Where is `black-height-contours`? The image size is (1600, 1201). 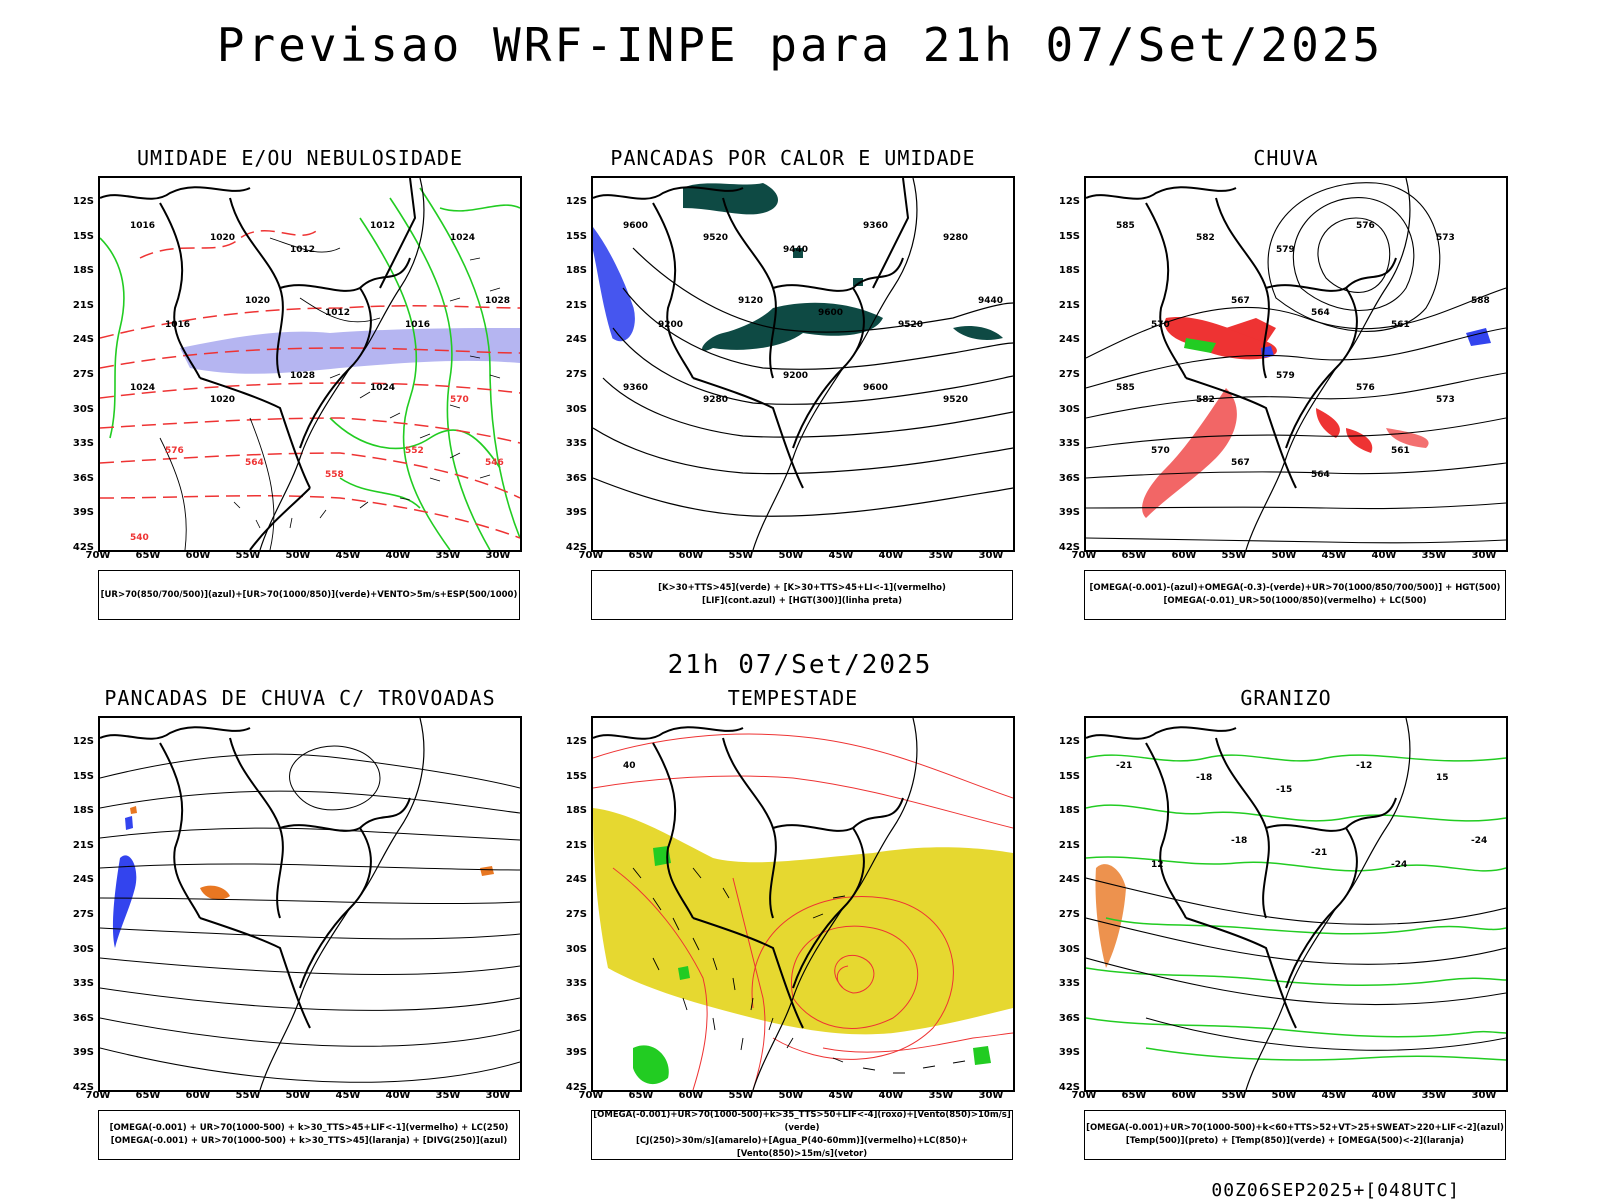 black-height-contours is located at coordinates (1296, 363).